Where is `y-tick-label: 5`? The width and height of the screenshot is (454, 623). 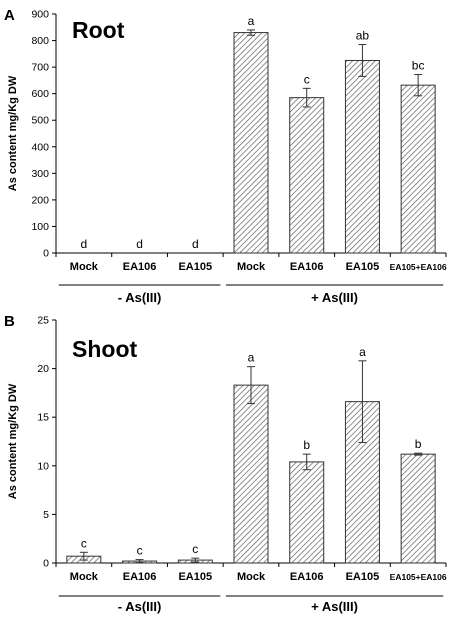 y-tick-label: 5 is located at coordinates (46, 515).